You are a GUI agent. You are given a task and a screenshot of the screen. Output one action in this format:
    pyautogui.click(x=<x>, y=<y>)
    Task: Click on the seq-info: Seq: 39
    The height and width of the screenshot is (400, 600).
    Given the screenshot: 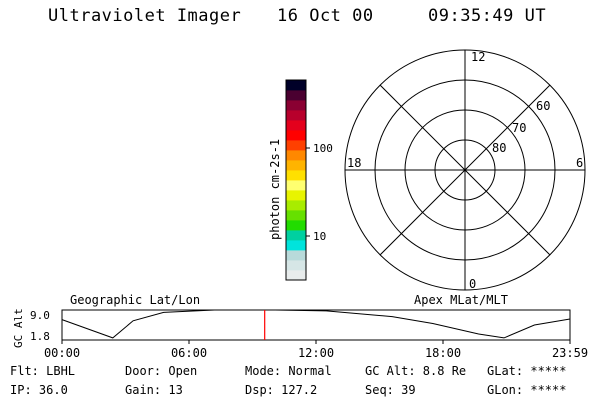 What is the action you would take?
    pyautogui.click(x=390, y=390)
    